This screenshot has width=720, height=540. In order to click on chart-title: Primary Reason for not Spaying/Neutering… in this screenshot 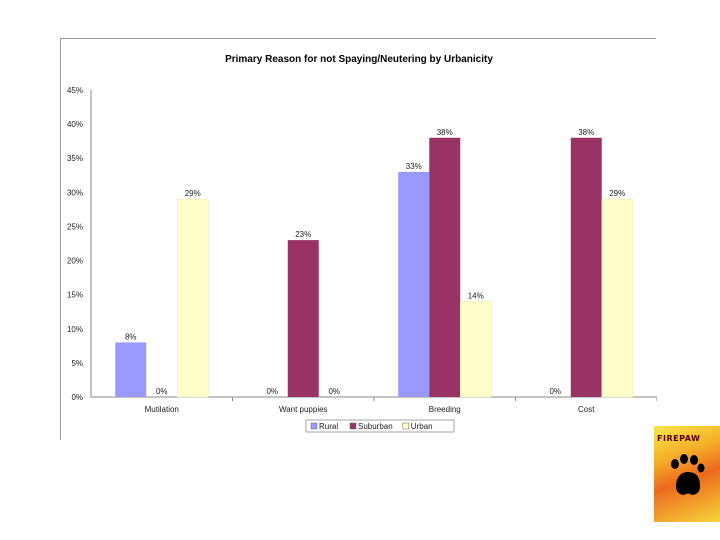, I will do `click(359, 59)`.